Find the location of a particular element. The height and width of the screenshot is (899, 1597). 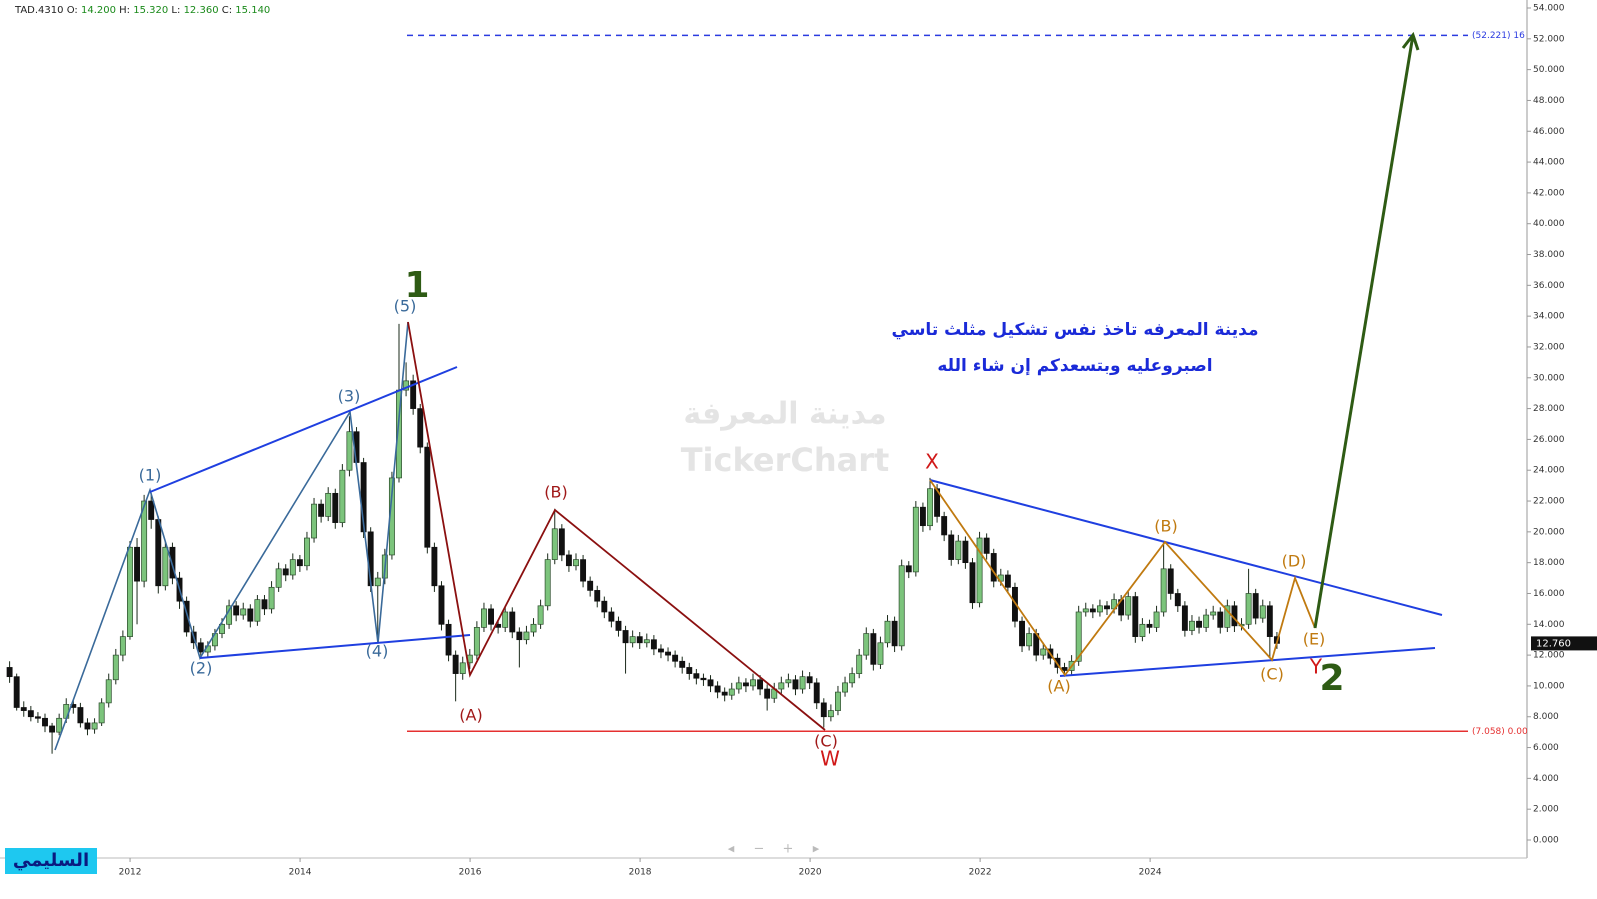

nav-zoom-out: − is located at coordinates (759, 849).